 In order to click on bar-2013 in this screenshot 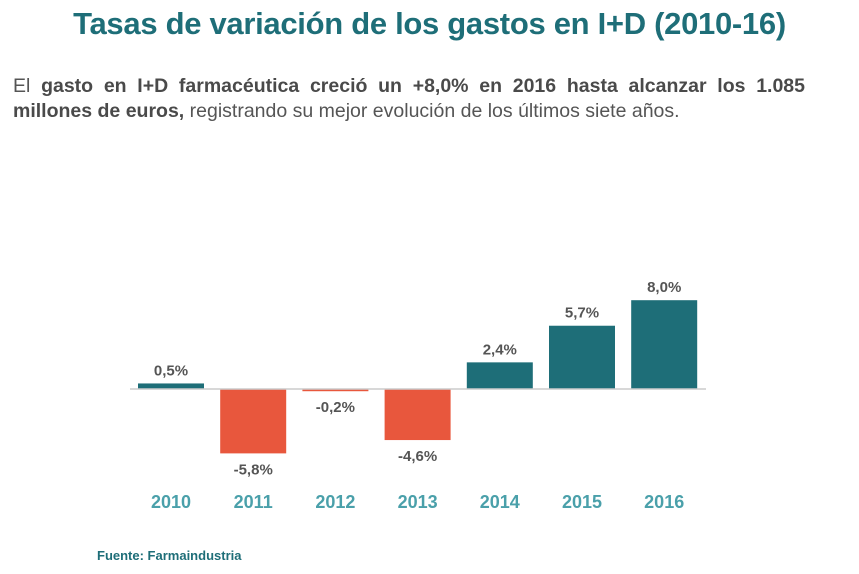, I will do `click(417, 415)`.